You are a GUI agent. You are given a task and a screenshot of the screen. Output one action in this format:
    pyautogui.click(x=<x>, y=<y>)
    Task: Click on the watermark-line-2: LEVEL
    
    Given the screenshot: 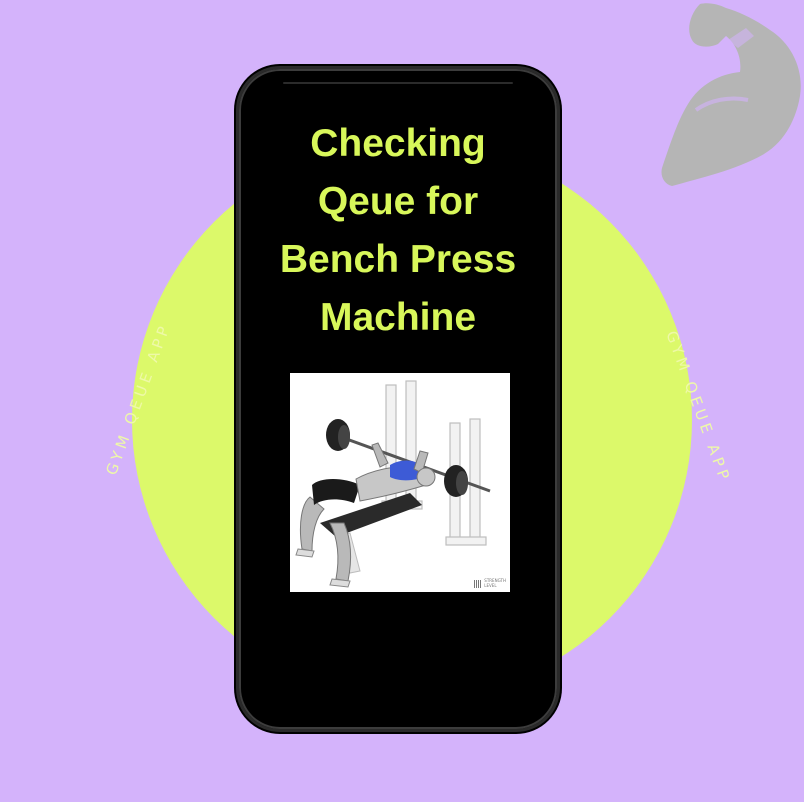 What is the action you would take?
    pyautogui.click(x=490, y=585)
    